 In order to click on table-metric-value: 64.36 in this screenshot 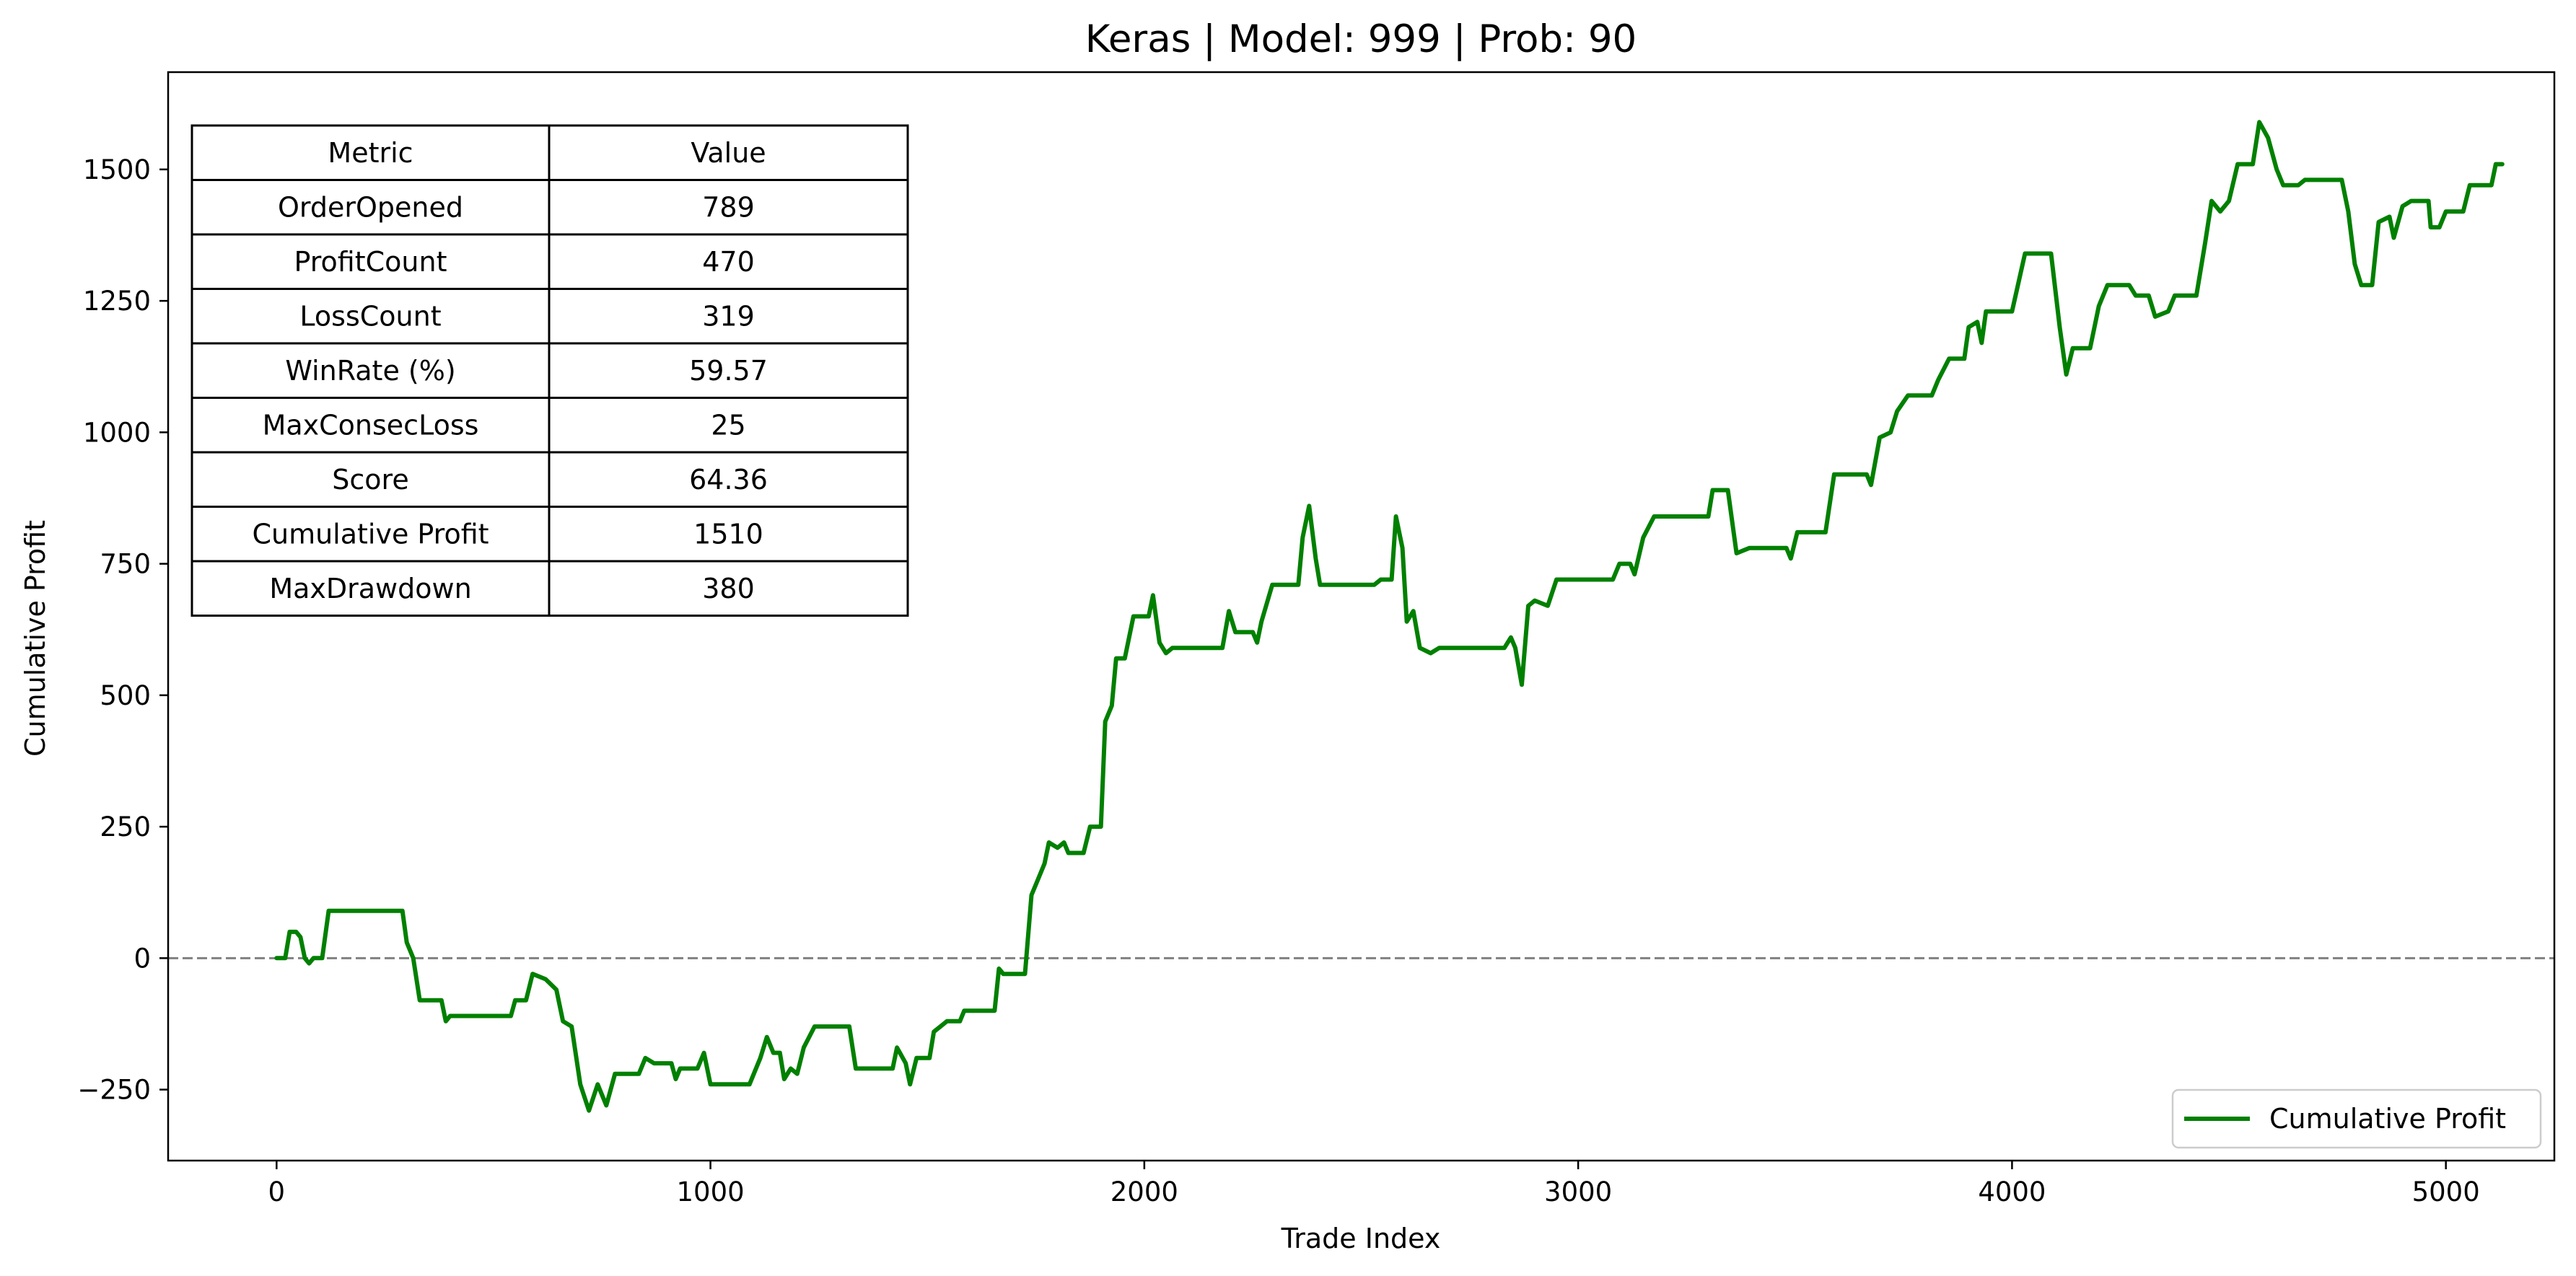, I will do `click(728, 480)`.